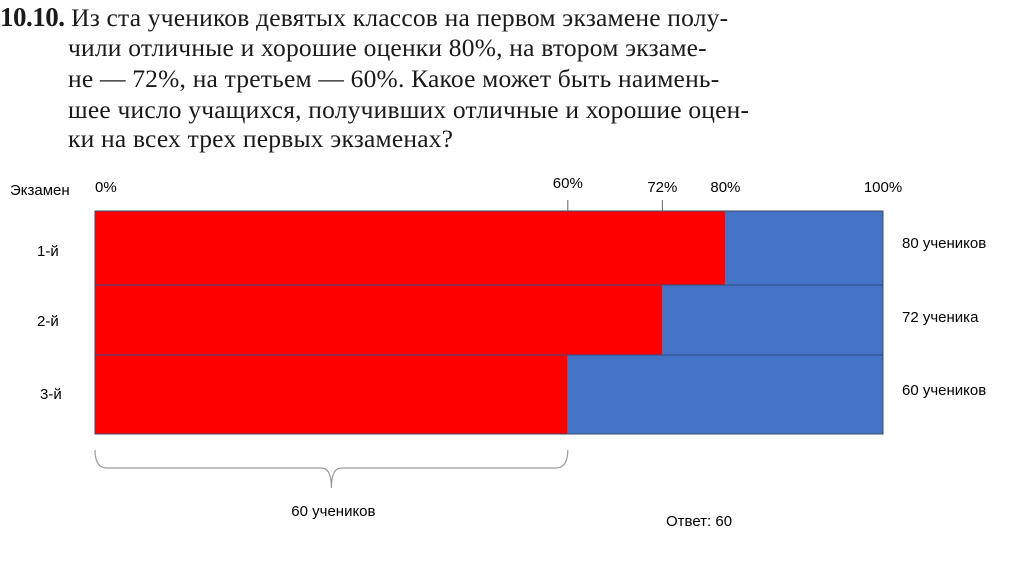 This screenshot has width=1024, height=574. I want to click on category-label-1: 1-й, so click(48, 251).